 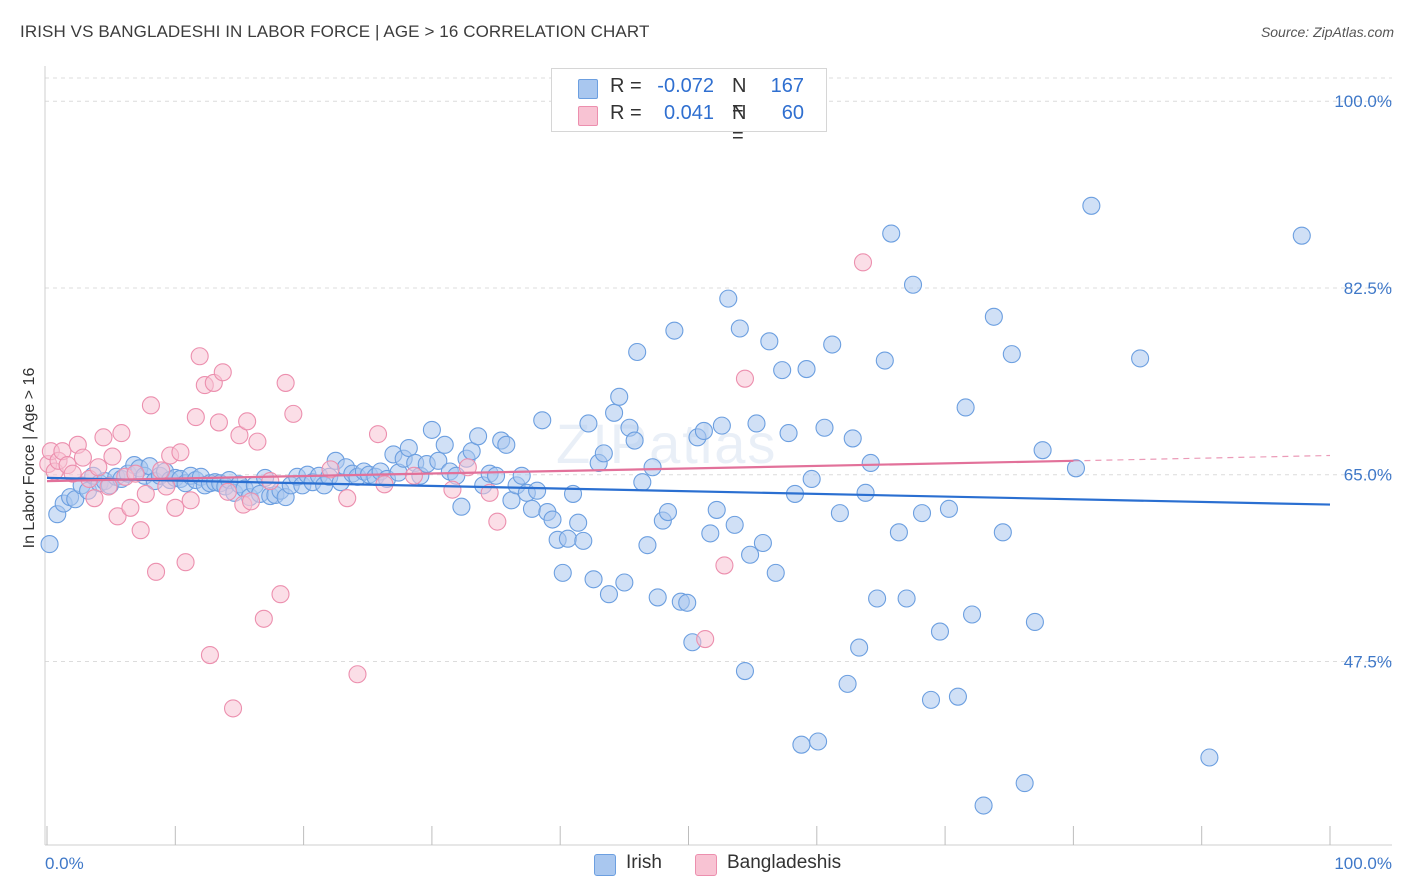 What do you see at coordinates (688, 113) in the screenshot?
I see `legend-r-value: 0.041` at bounding box center [688, 113].